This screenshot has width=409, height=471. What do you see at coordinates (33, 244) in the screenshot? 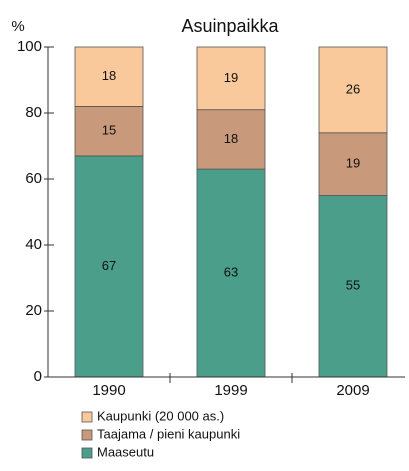
I see `y-tick-label: 40` at bounding box center [33, 244].